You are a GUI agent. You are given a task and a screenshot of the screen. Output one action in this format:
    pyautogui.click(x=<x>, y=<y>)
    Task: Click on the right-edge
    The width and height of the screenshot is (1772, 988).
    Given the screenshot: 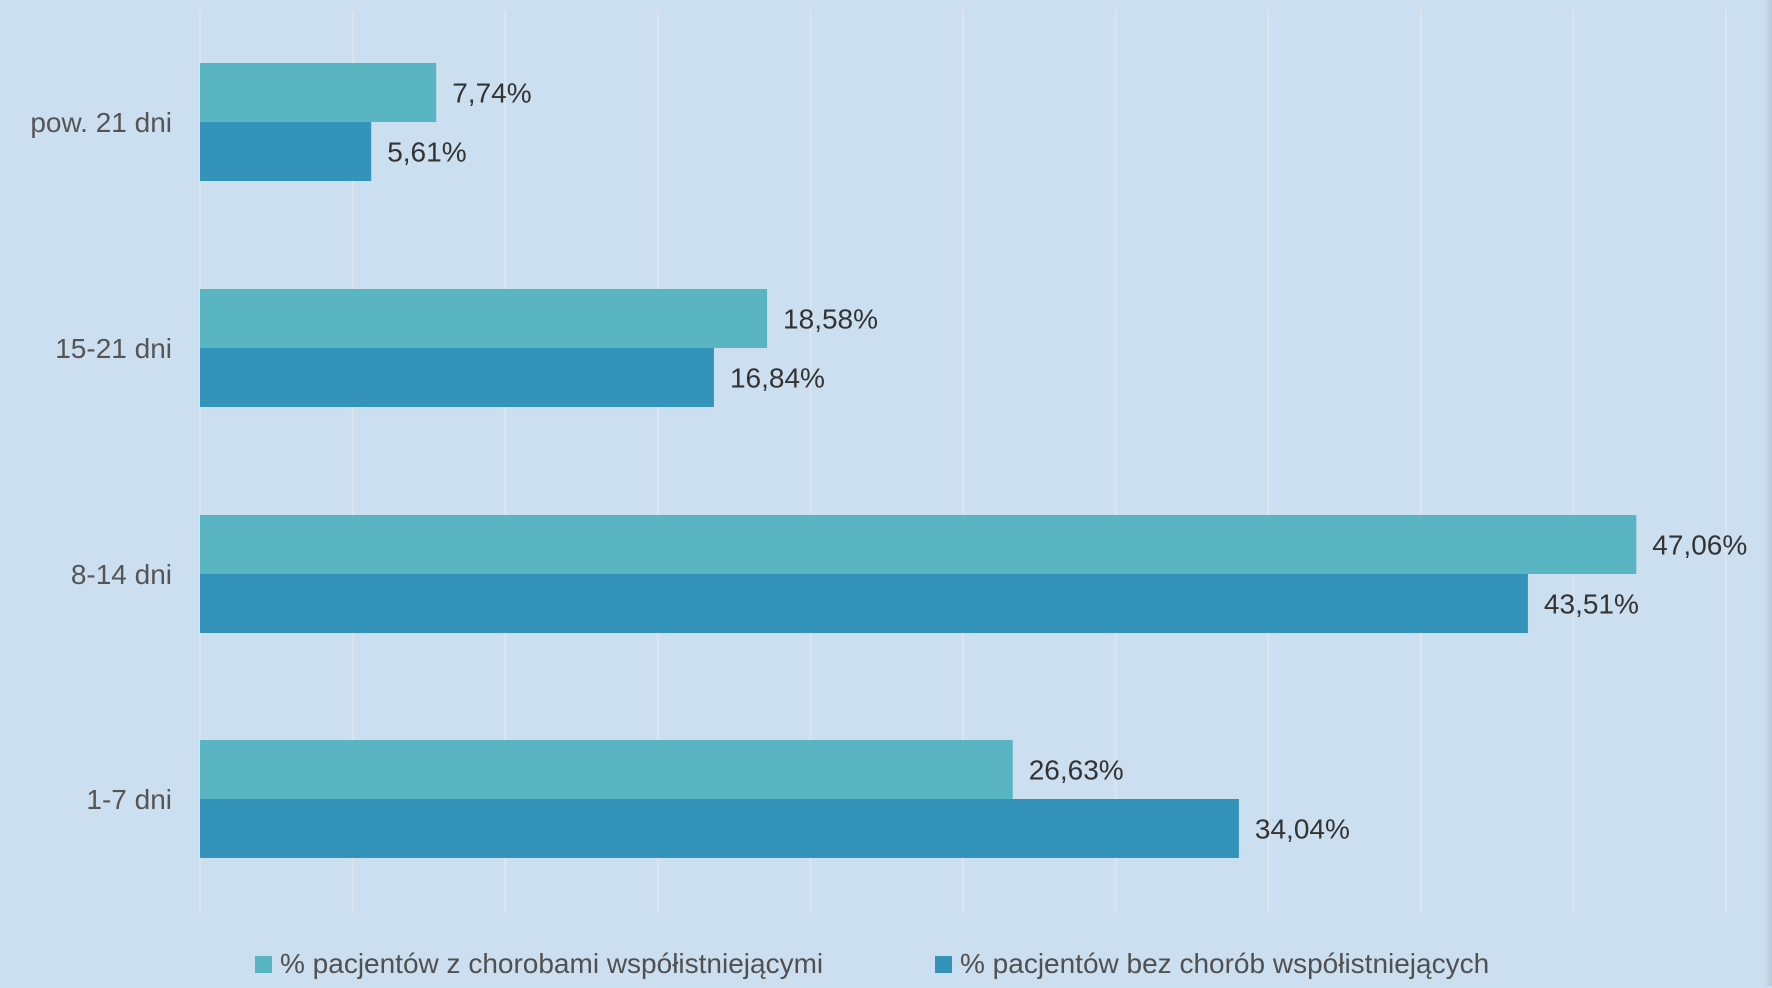 What is the action you would take?
    pyautogui.click(x=1768, y=493)
    